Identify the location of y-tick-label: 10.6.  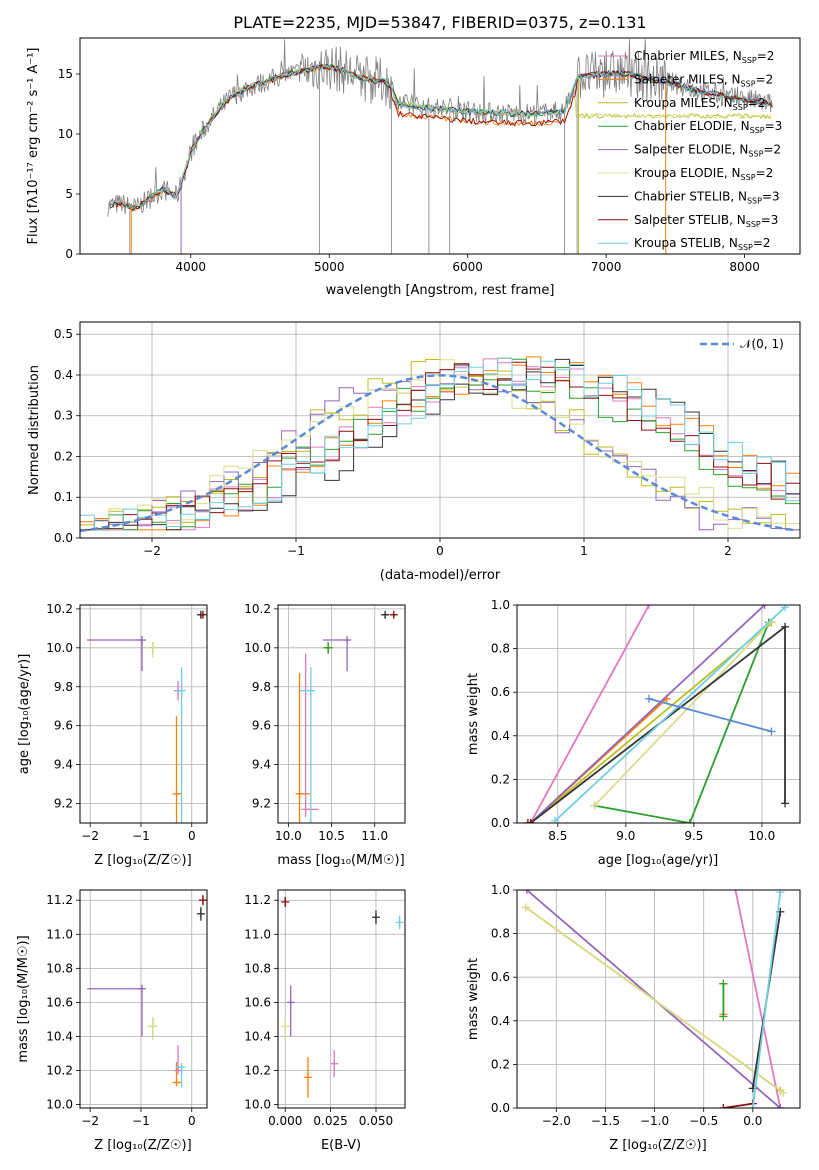
(59, 1002).